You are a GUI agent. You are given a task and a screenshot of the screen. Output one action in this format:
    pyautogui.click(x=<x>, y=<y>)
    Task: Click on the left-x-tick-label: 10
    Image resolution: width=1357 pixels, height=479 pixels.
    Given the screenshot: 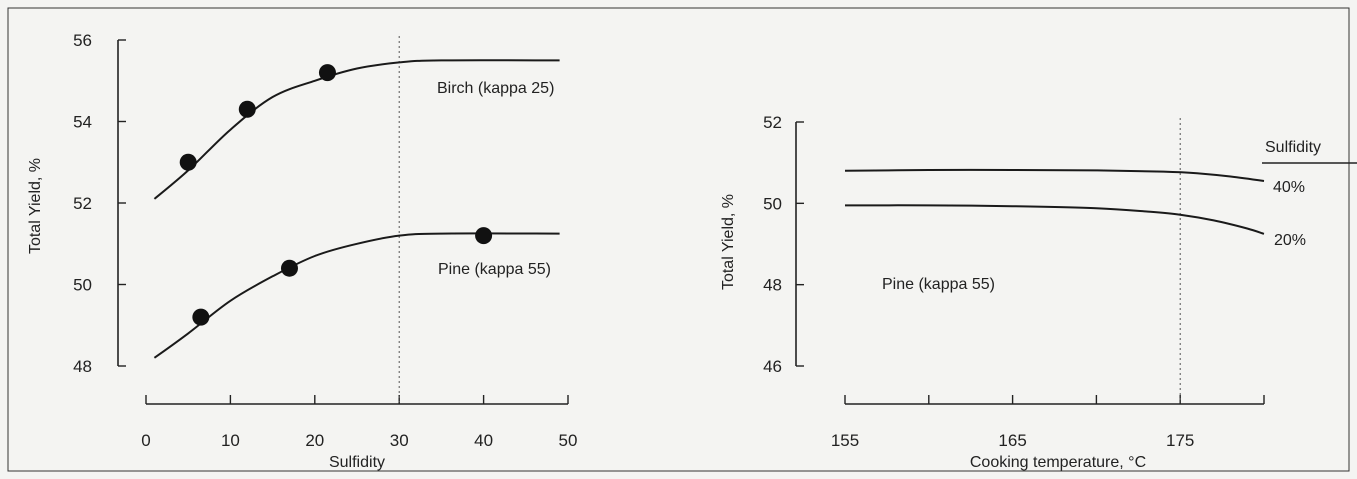 What is the action you would take?
    pyautogui.click(x=230, y=440)
    